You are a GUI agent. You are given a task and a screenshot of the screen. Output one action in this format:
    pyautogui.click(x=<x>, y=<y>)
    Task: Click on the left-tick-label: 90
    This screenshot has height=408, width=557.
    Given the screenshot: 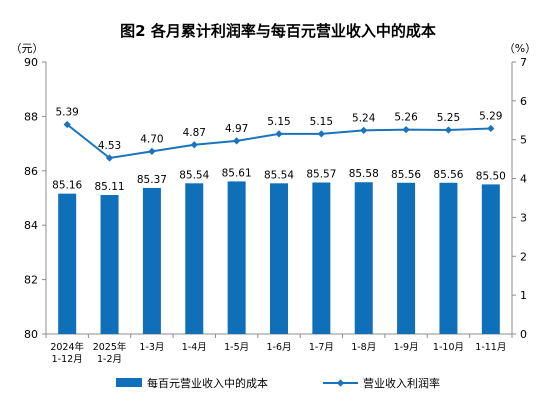 What is the action you would take?
    pyautogui.click(x=31, y=62)
    